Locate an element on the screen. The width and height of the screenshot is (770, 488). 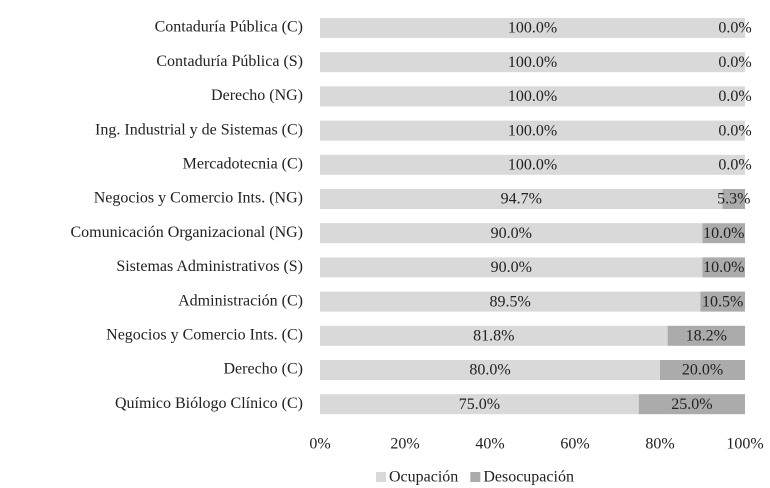
y-tick-label: Ing. Industrial y de Sistemas (C) is located at coordinates (199, 129).